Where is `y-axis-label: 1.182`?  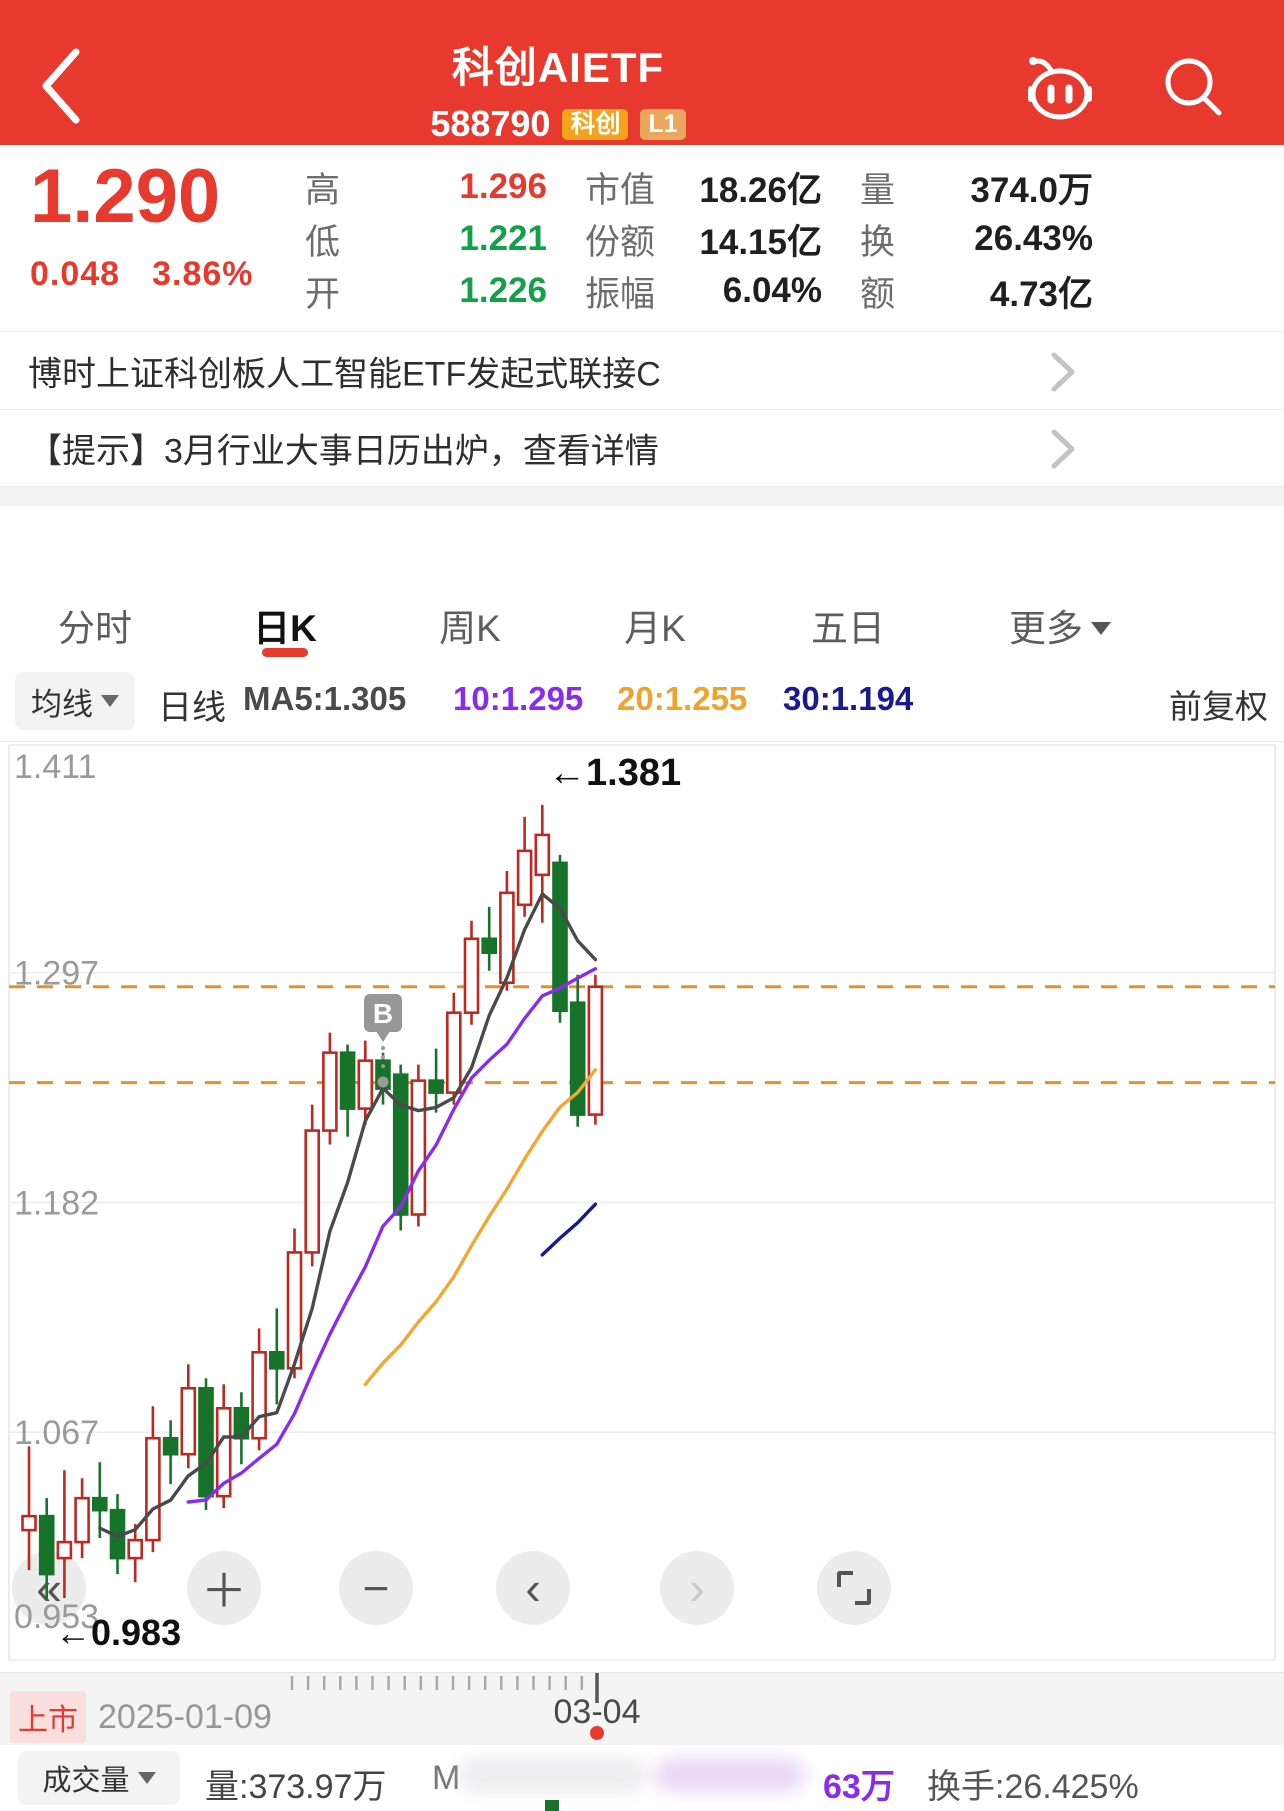
y-axis-label: 1.182 is located at coordinates (56, 1203).